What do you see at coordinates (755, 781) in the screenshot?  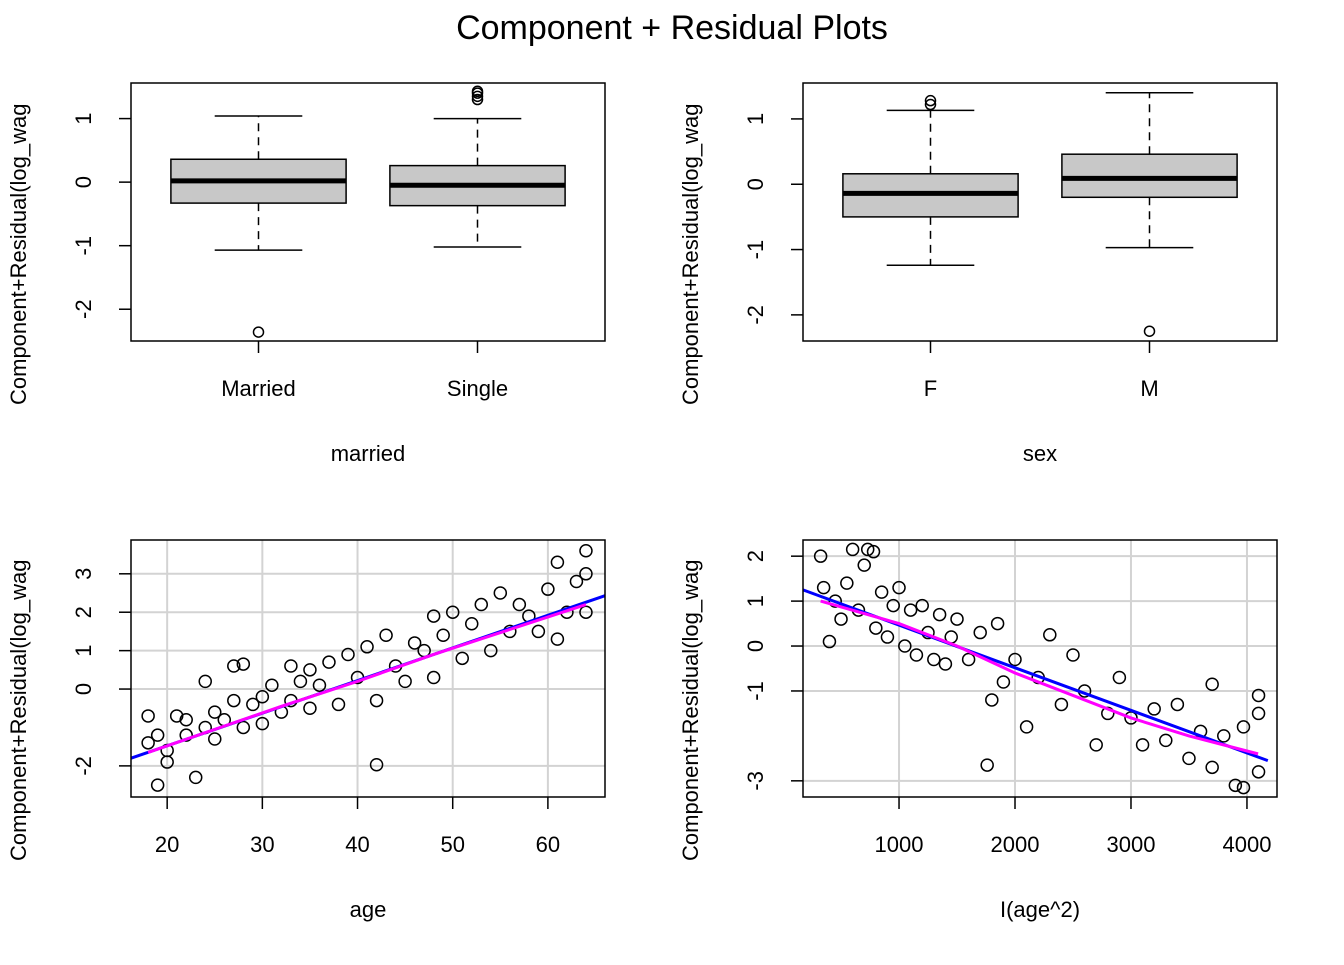 I see `y-tick-label: -3` at bounding box center [755, 781].